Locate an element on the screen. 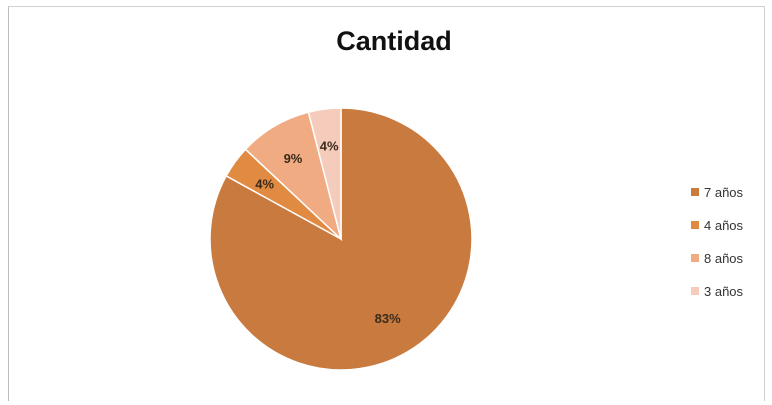 The image size is (772, 405). pie-slice-3-anos is located at coordinates (324, 173).